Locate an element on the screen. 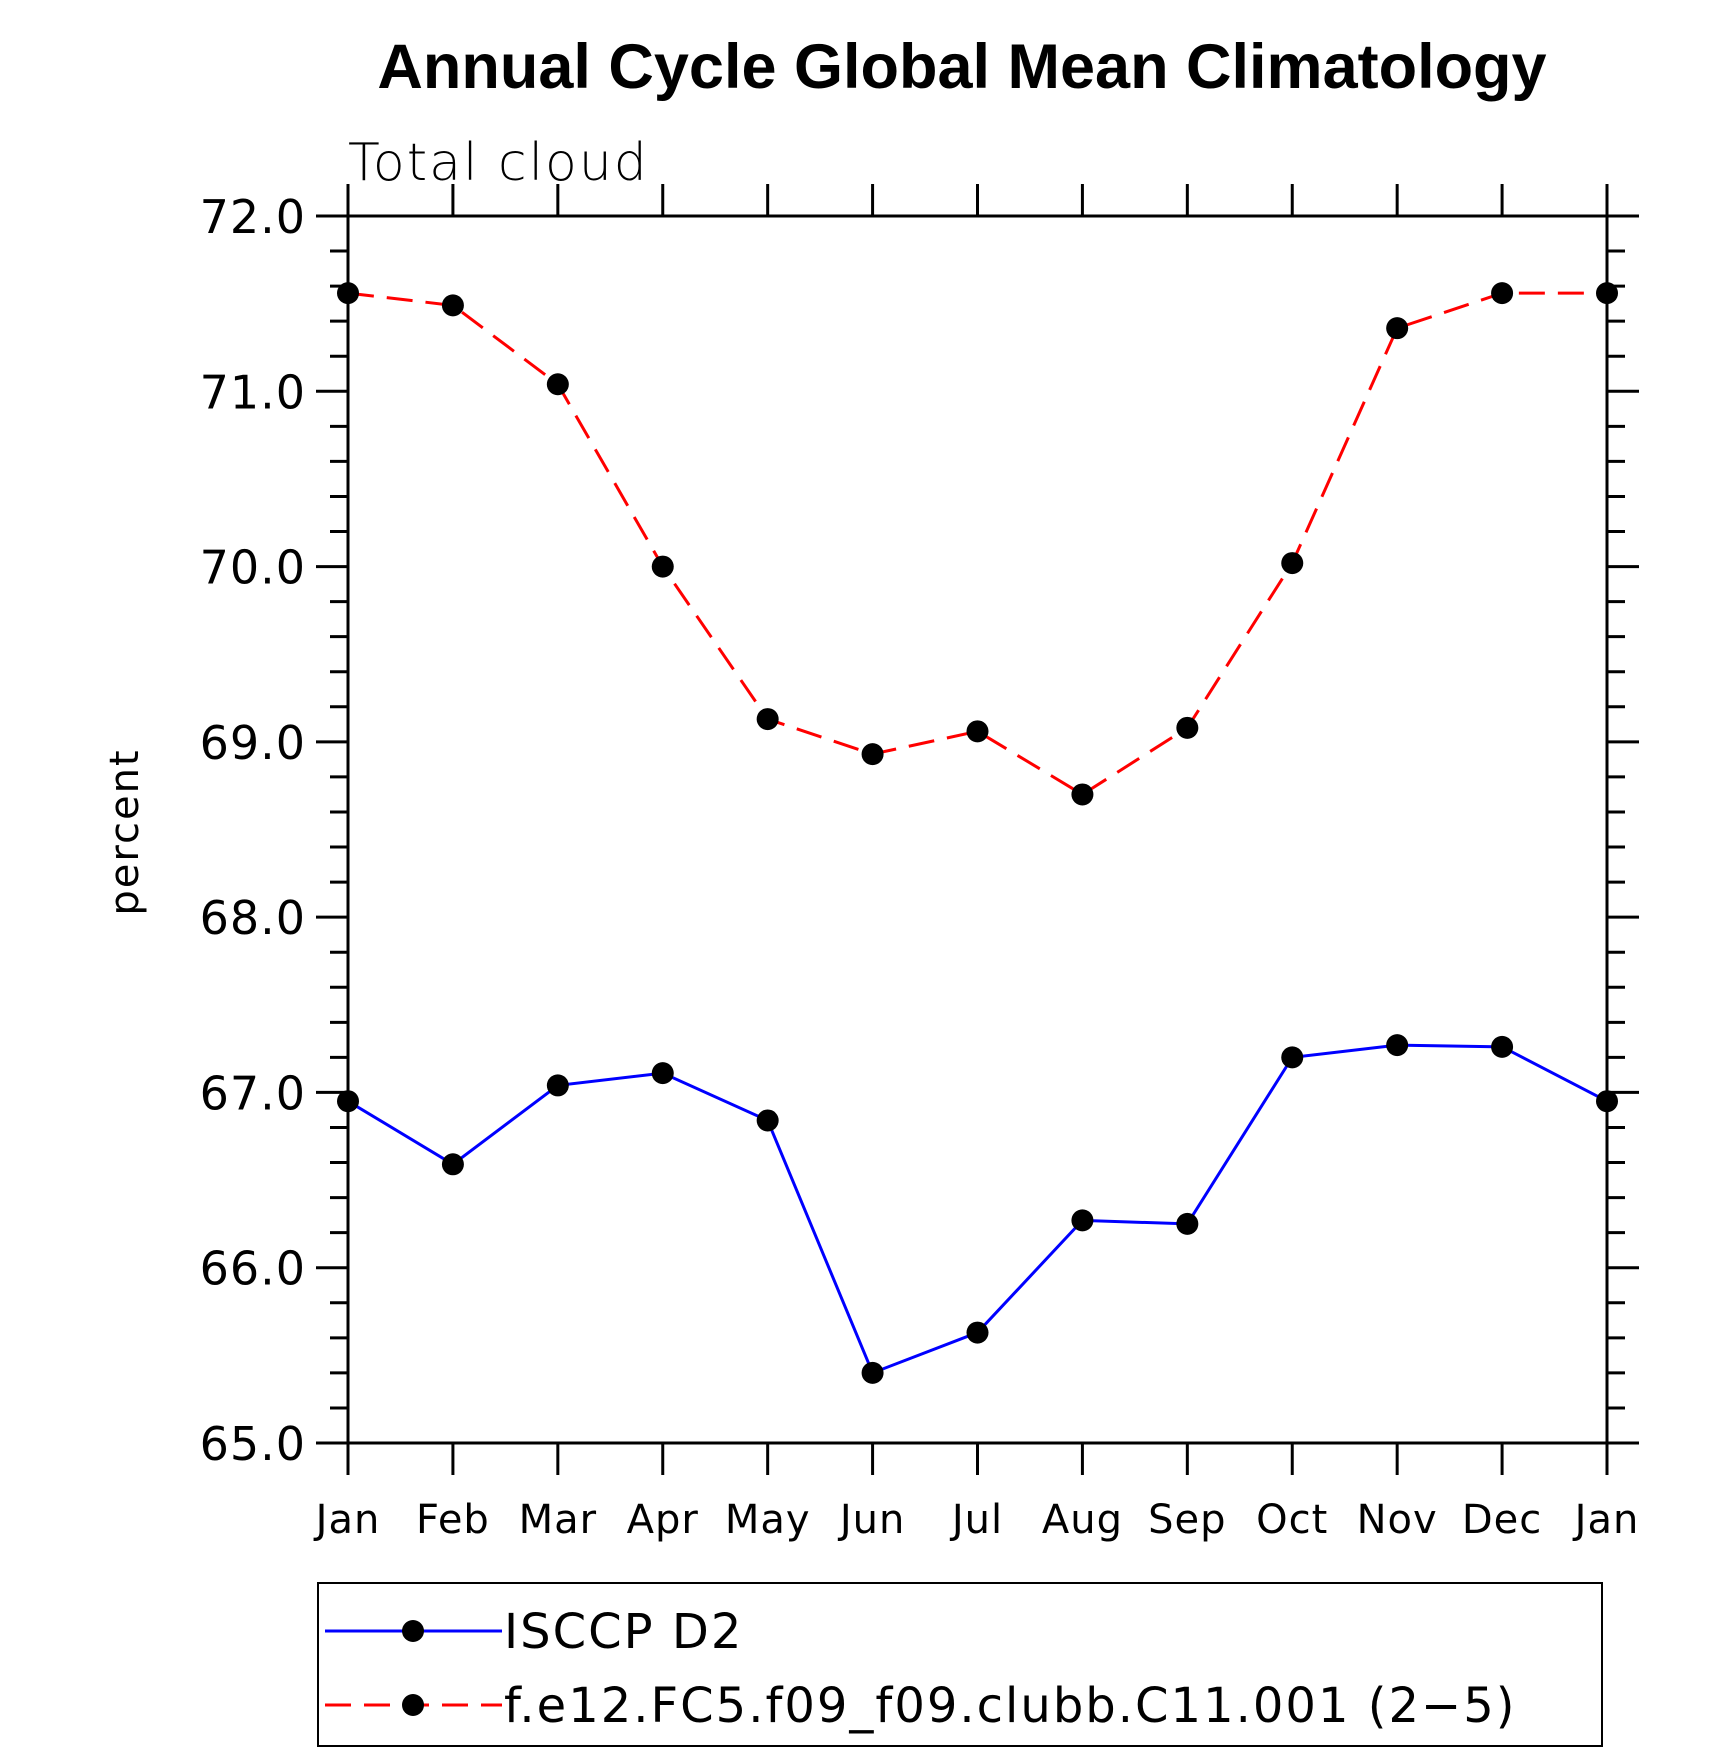 The height and width of the screenshot is (1751, 1710). x-tick-label: Dec is located at coordinates (1502, 1520).